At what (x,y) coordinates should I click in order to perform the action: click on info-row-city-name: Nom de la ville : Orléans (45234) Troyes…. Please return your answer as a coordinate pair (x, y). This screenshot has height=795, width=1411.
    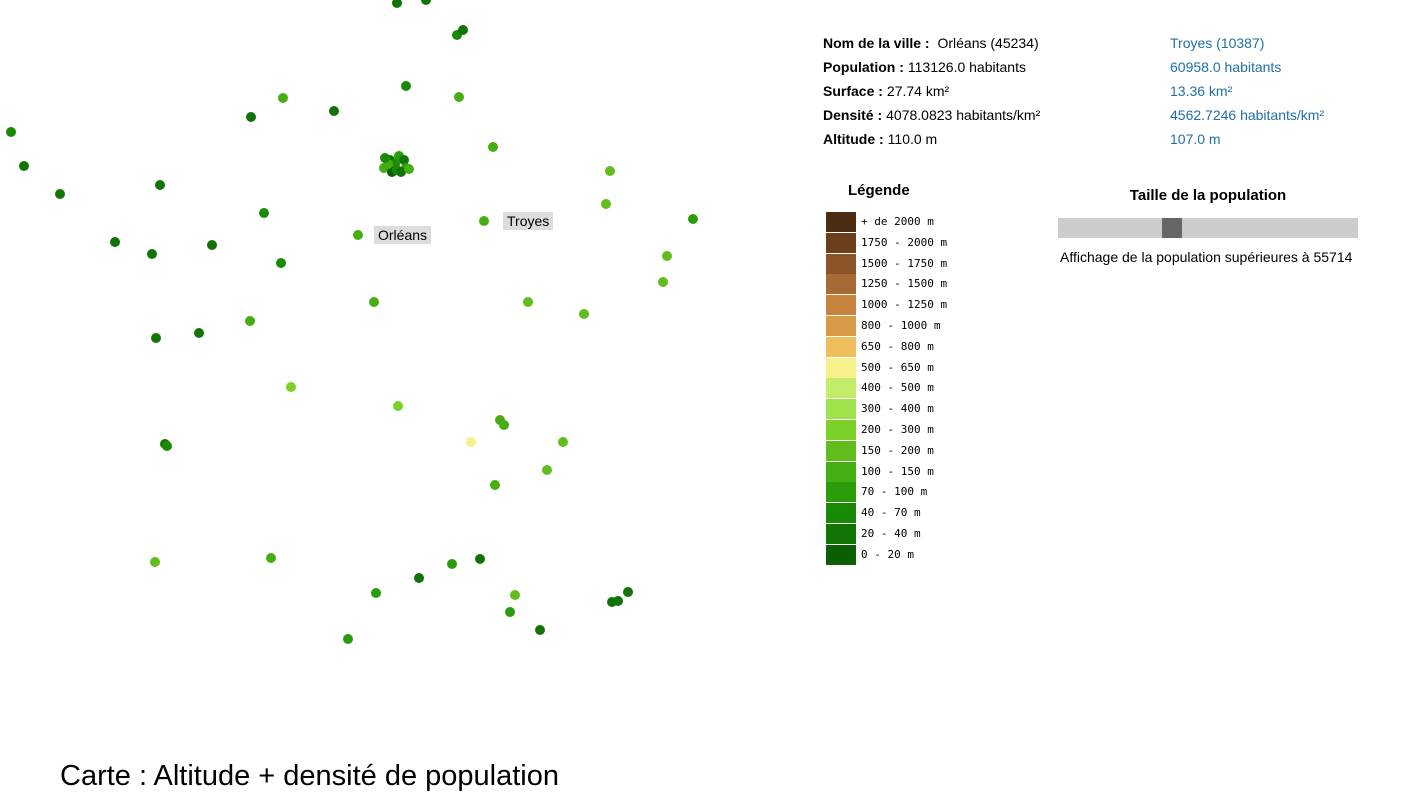
    Looking at the image, I should click on (1103, 45).